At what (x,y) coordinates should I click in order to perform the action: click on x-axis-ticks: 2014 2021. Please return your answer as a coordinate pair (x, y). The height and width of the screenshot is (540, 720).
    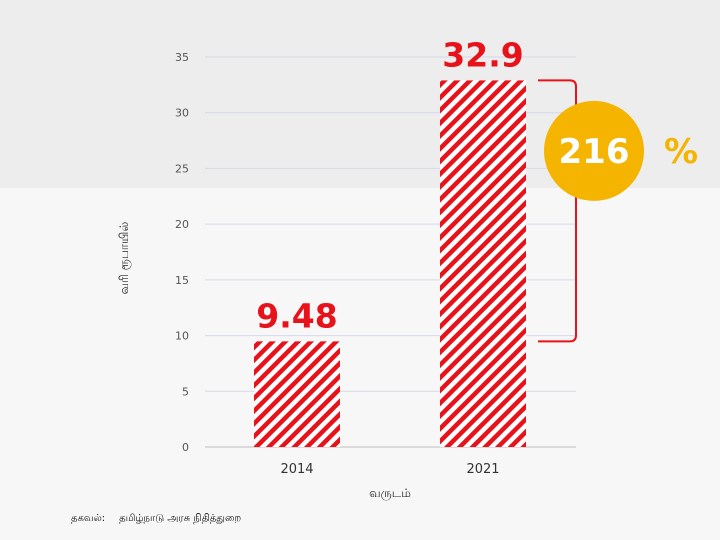
    Looking at the image, I should click on (389, 469).